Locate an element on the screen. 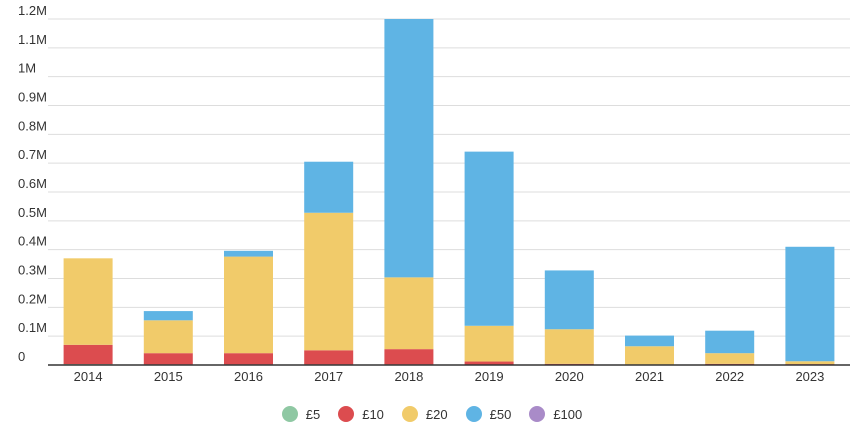 The height and width of the screenshot is (429, 864). y-tick-label: 1.2M is located at coordinates (32, 10).